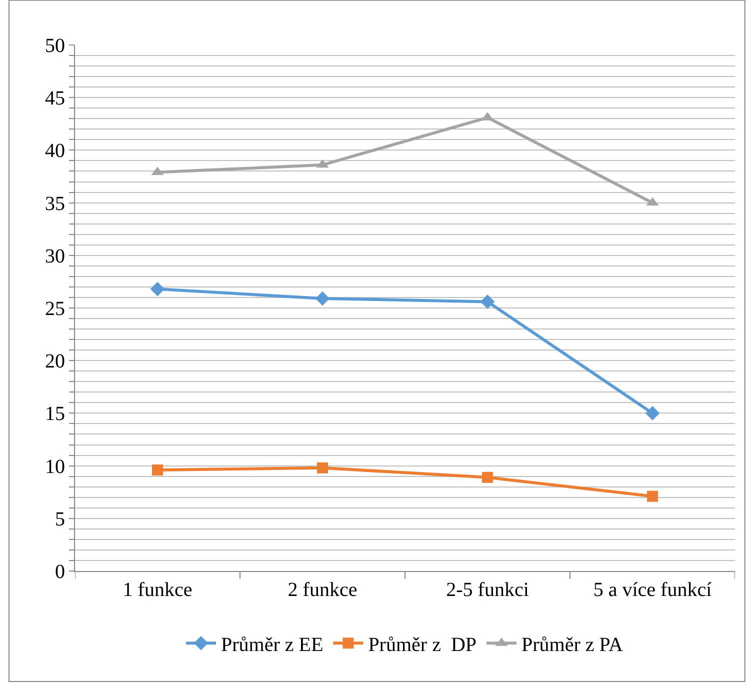  What do you see at coordinates (157, 590) in the screenshot?
I see `x-tick-label: 1 funkce` at bounding box center [157, 590].